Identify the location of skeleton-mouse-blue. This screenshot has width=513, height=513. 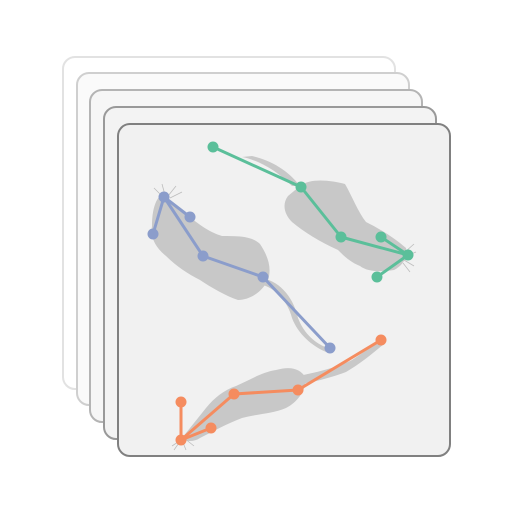
(241, 272).